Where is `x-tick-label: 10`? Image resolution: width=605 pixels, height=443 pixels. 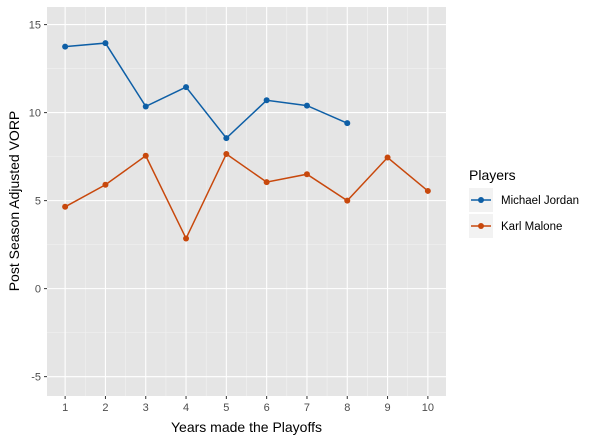
x-tick-label: 10 is located at coordinates (428, 408).